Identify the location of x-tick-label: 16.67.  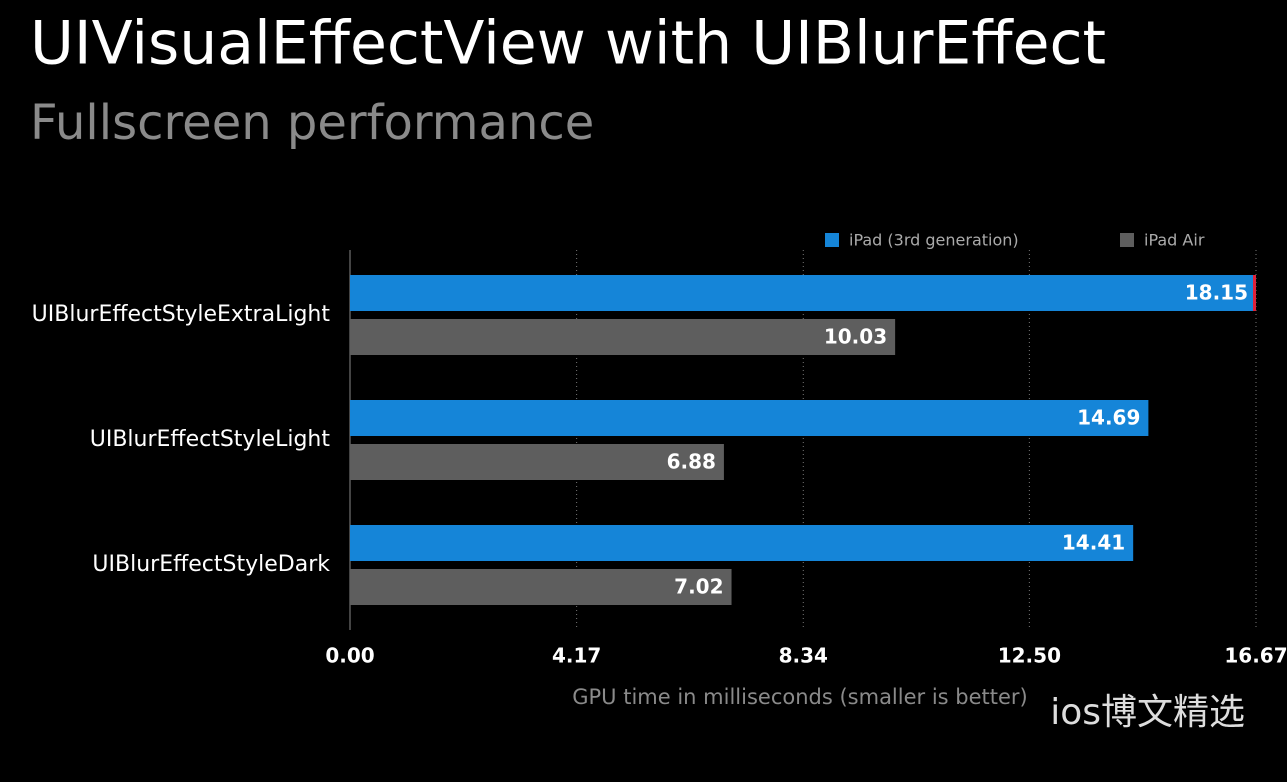
(1255, 656).